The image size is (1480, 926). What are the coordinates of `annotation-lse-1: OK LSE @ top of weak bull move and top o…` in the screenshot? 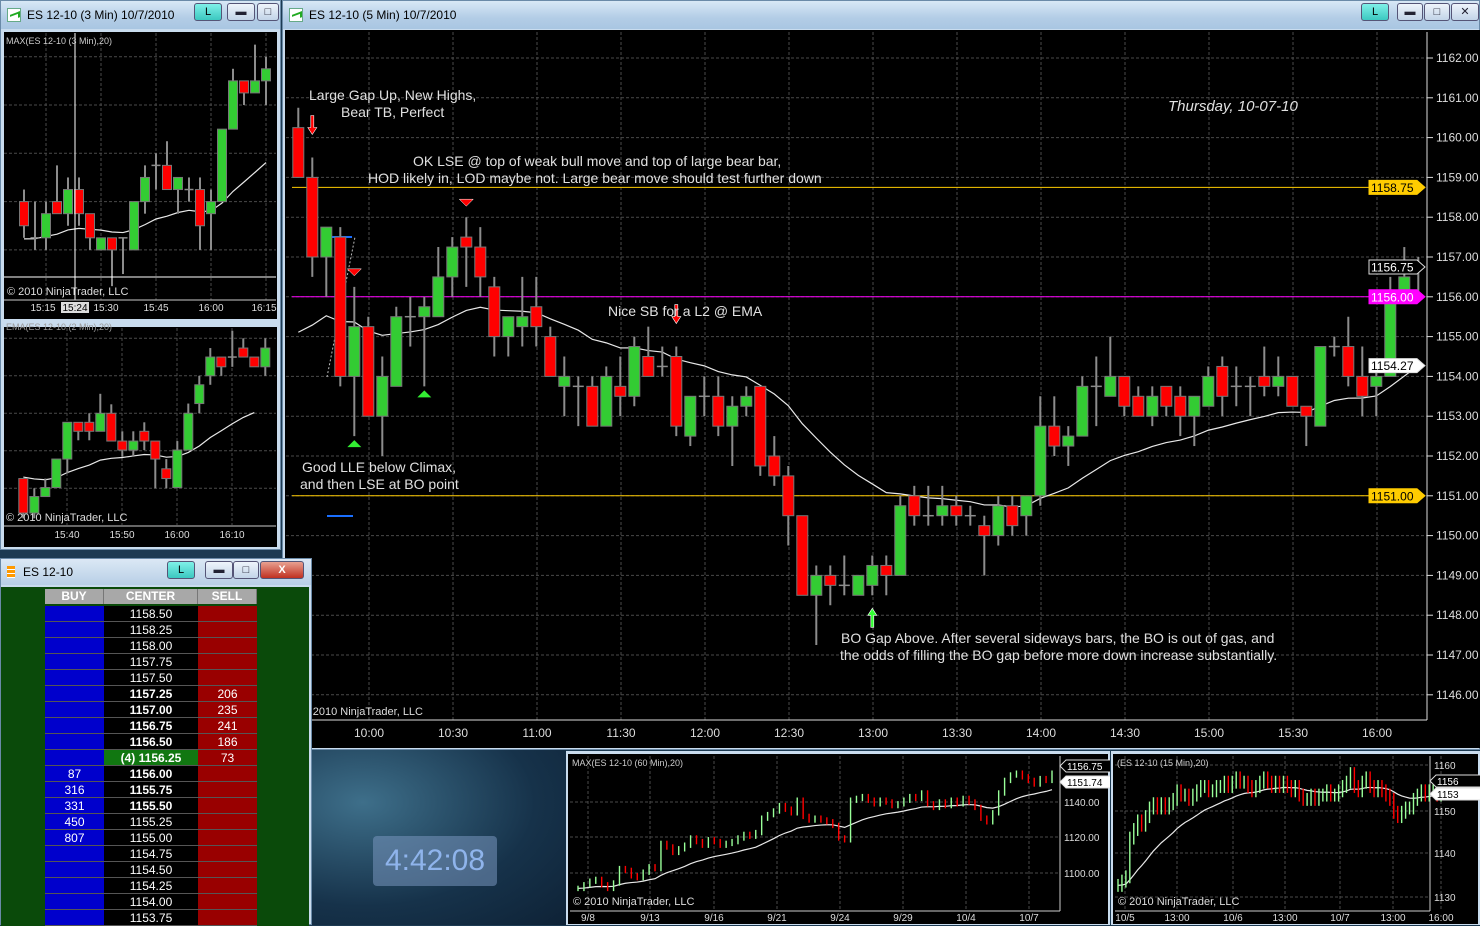 It's located at (597, 161).